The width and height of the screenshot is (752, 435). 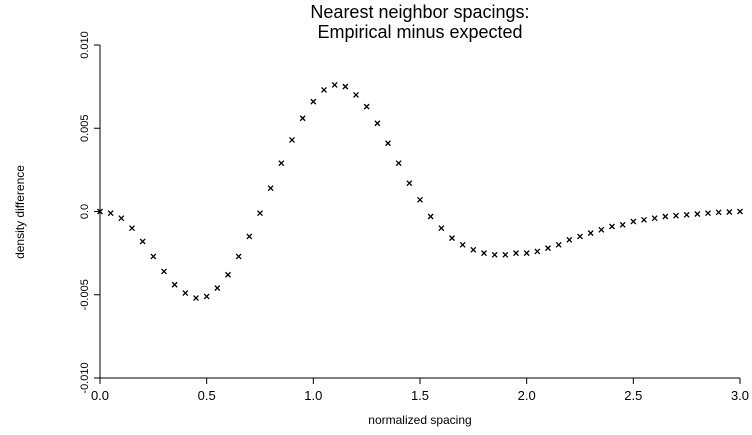 What do you see at coordinates (85, 294) in the screenshot?
I see `y-tick-label: -0.005` at bounding box center [85, 294].